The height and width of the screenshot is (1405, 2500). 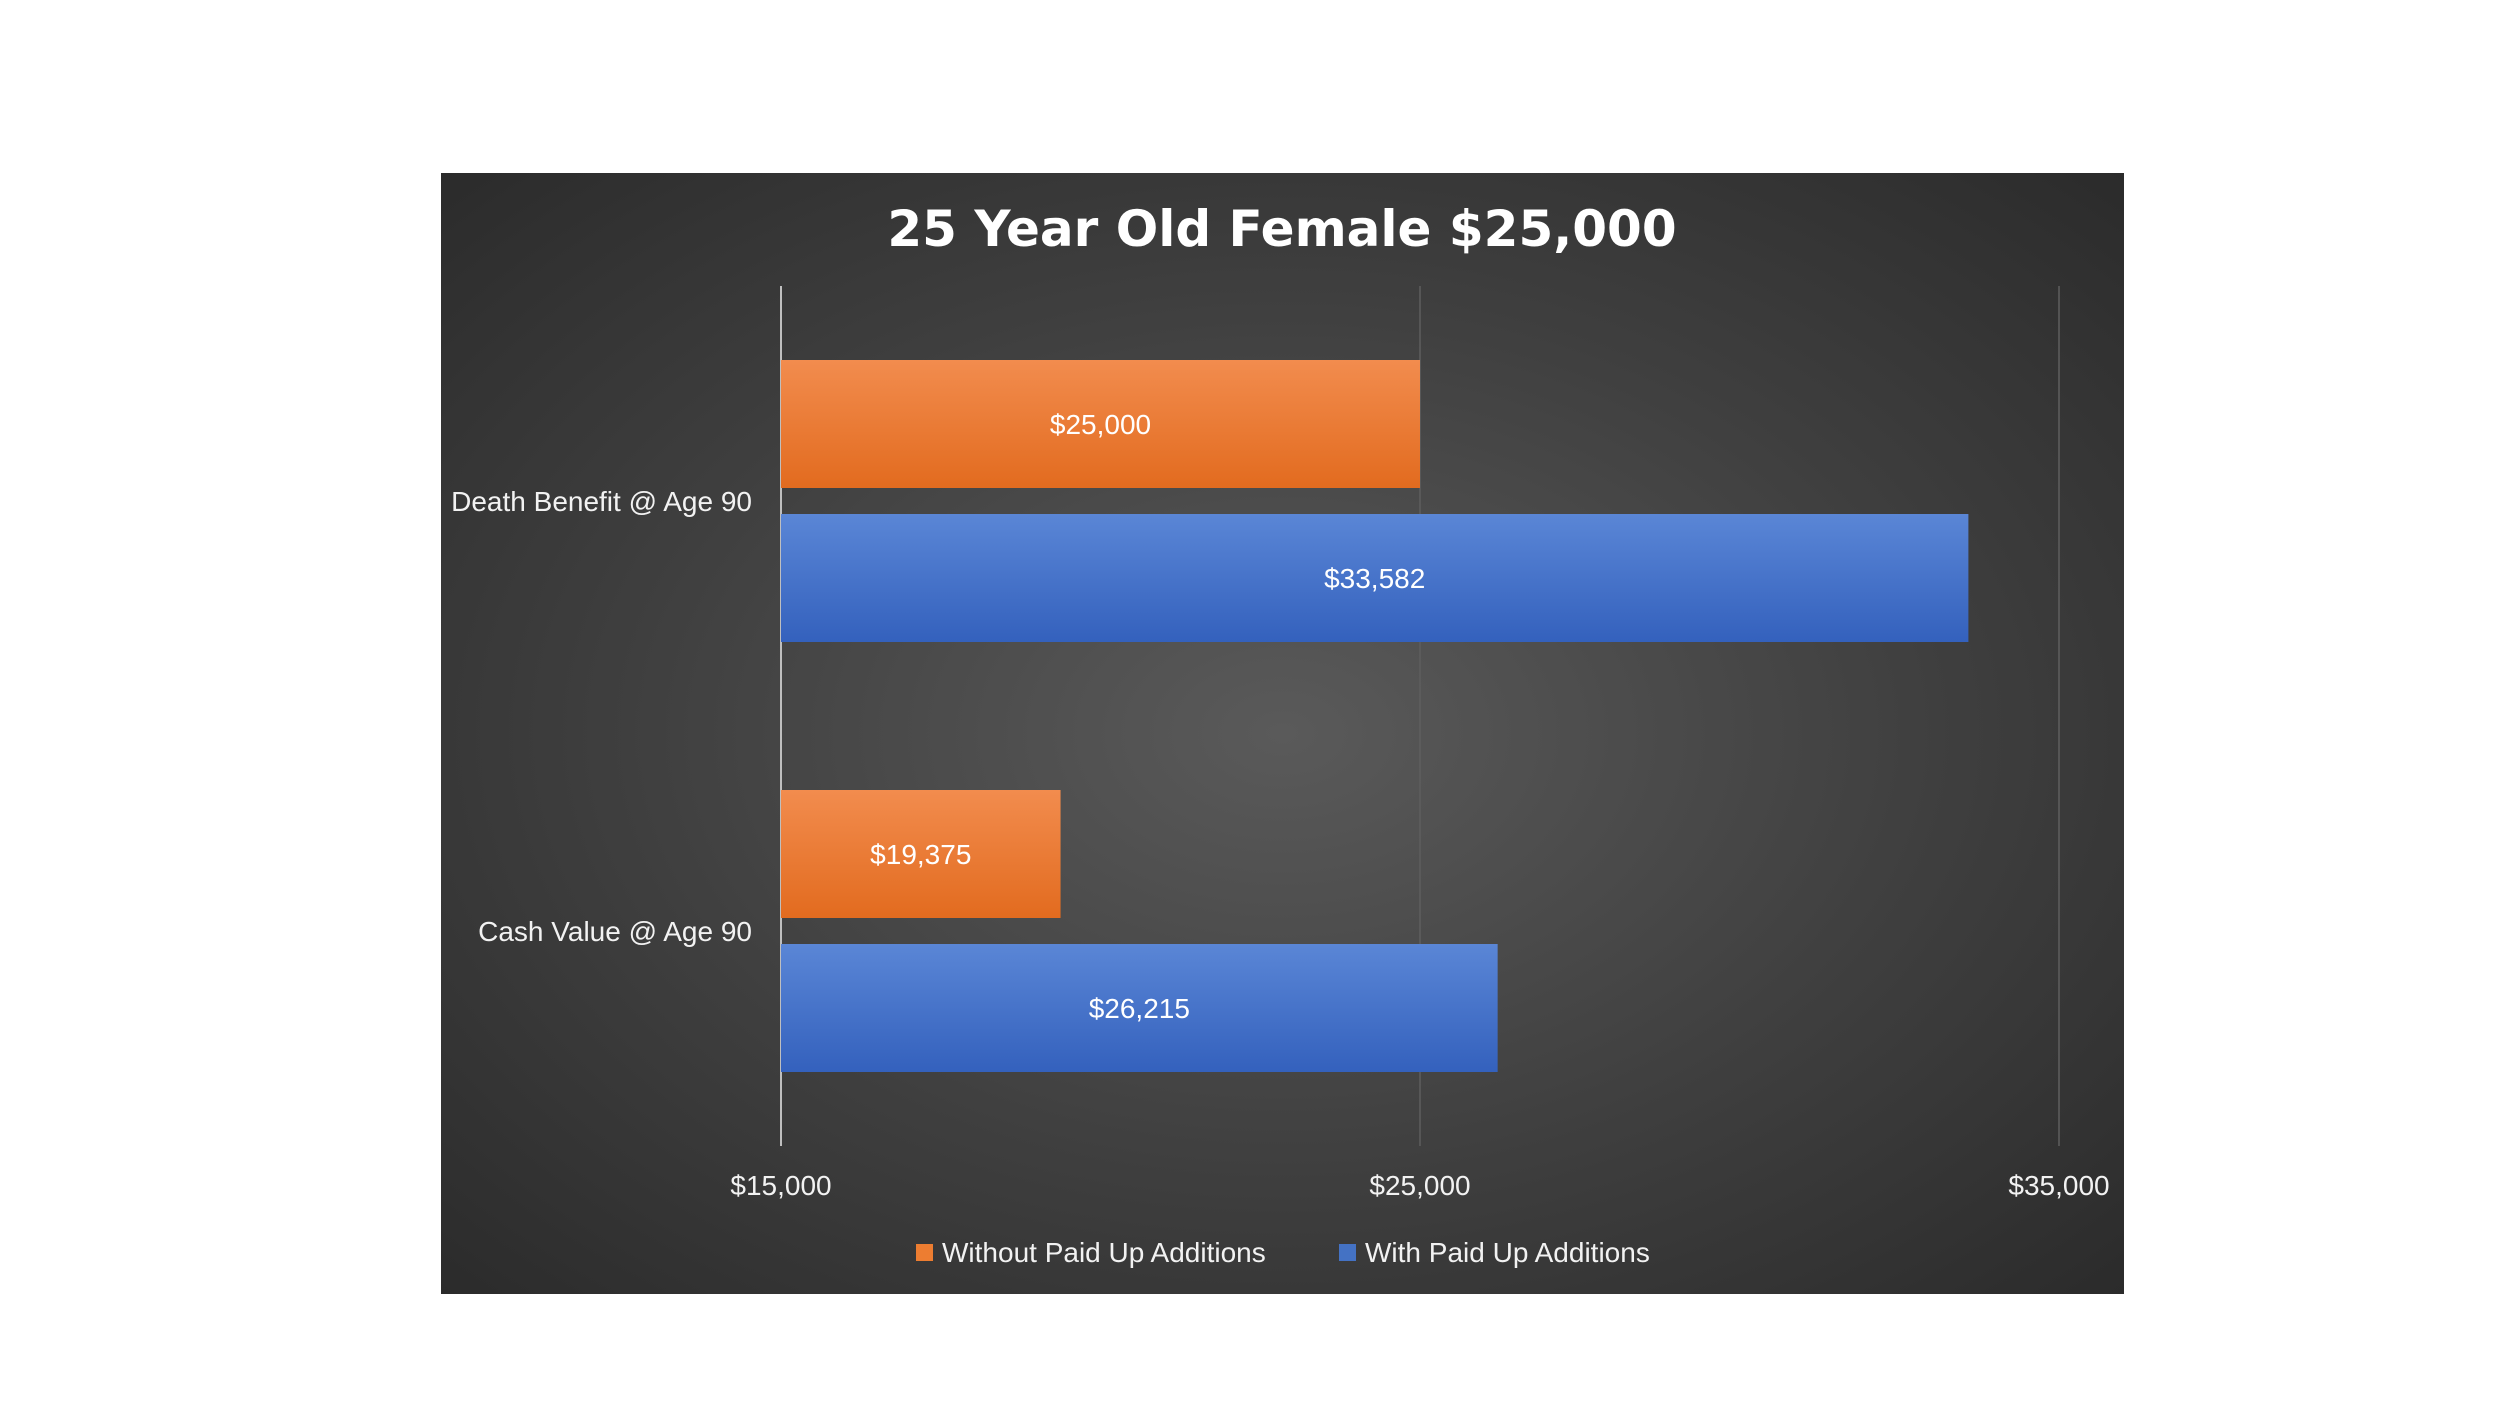 I want to click on x-axis-ticks: $15,000 $25,000 $35,000, so click(x=1419, y=1185).